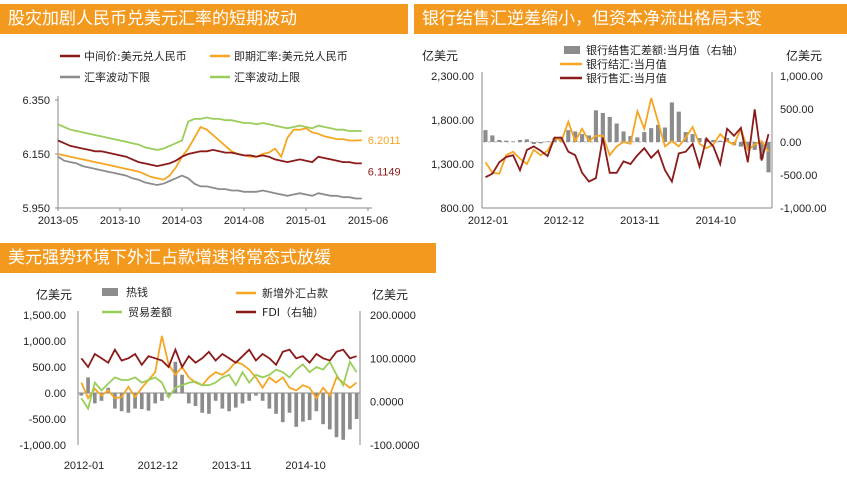 This screenshot has width=847, height=479. I want to click on y-right-tick-label: 200.0000, so click(393, 316).